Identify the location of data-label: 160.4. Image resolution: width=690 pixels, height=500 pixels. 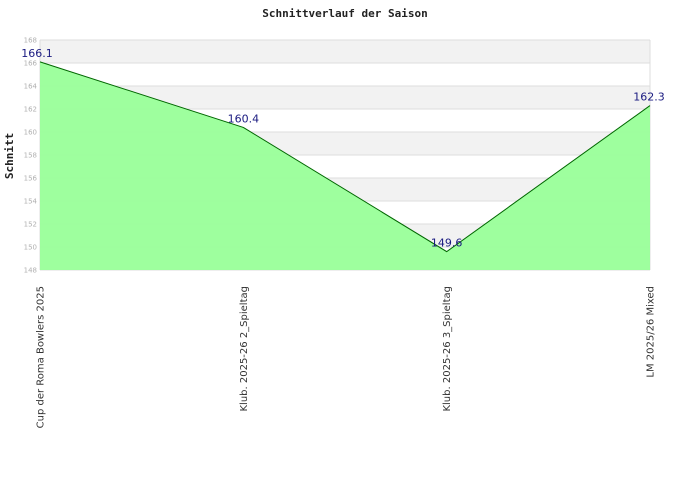
(244, 118).